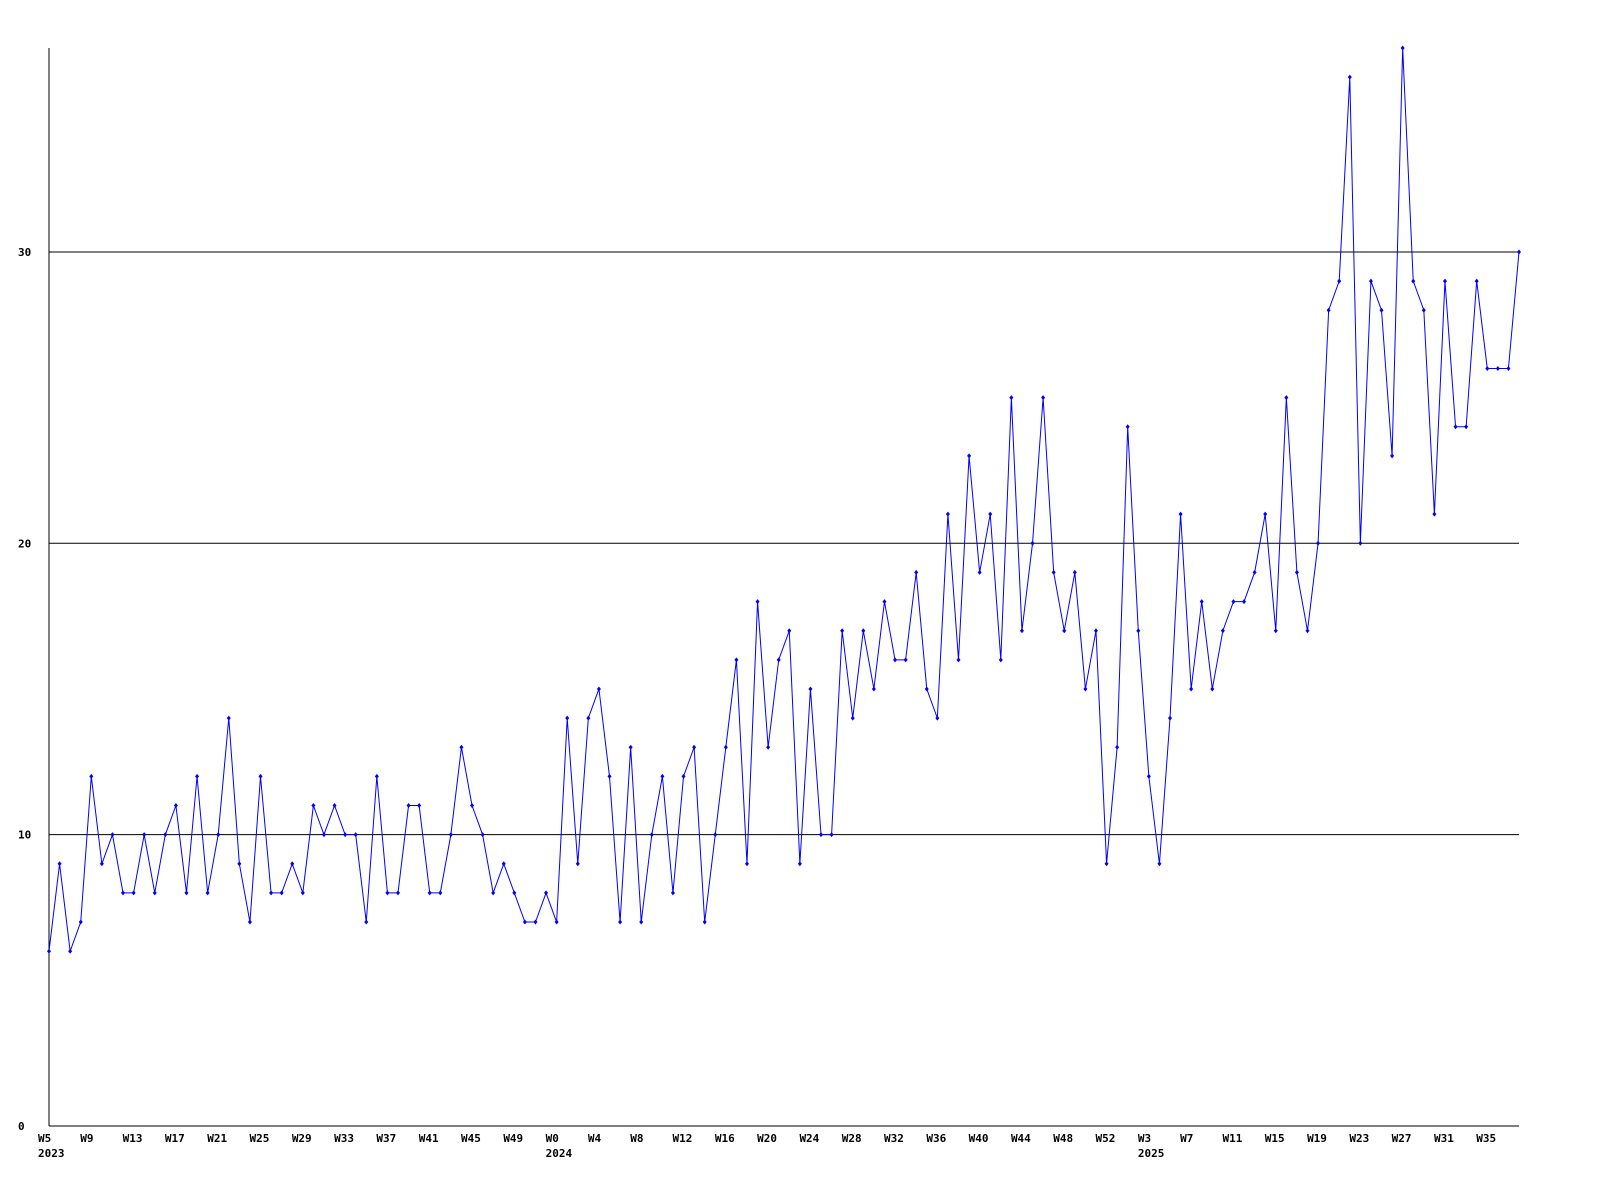 The height and width of the screenshot is (1200, 1600). What do you see at coordinates (809, 1138) in the screenshot?
I see `x-tick-label: W24` at bounding box center [809, 1138].